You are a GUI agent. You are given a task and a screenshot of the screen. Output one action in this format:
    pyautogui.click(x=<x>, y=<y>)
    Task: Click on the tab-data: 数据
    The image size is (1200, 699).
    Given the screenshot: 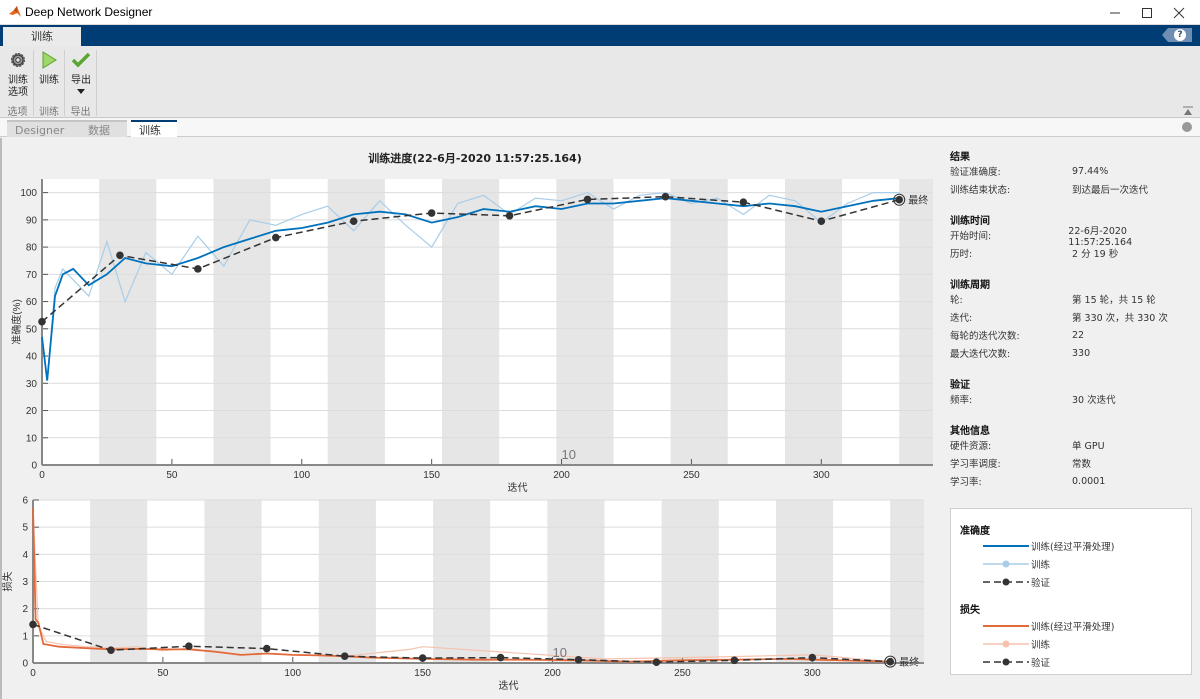 What is the action you would take?
    pyautogui.click(x=103, y=128)
    